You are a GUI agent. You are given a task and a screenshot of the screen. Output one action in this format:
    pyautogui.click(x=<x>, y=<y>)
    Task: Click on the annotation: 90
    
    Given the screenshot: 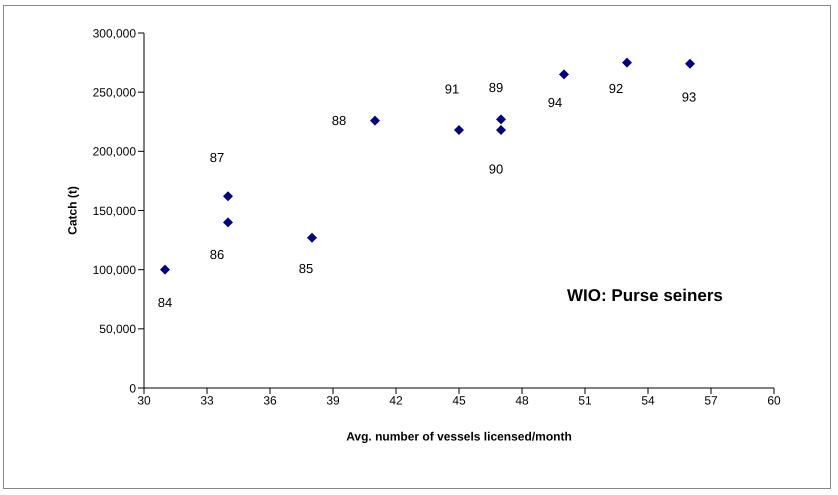 What is the action you would take?
    pyautogui.click(x=496, y=169)
    